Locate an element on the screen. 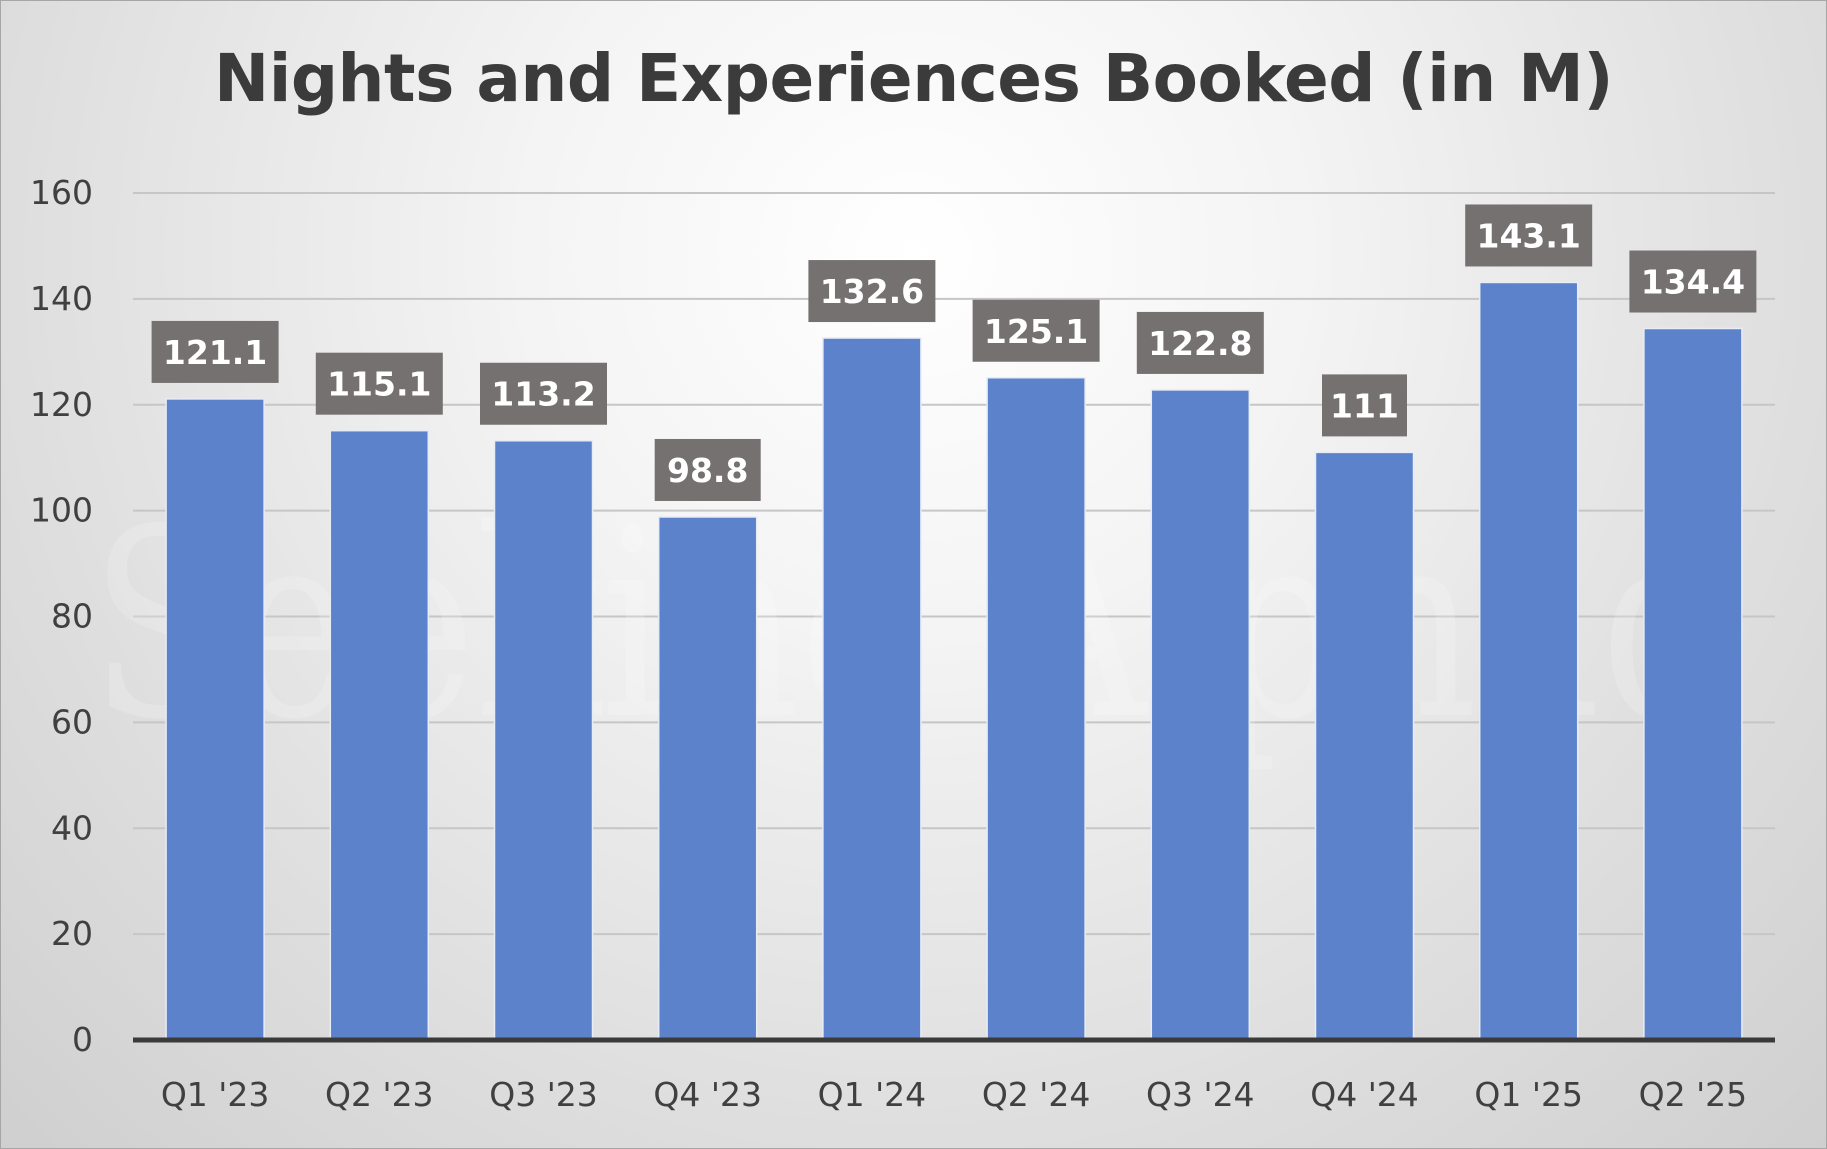  y-tick-label: 100 is located at coordinates (61, 510).